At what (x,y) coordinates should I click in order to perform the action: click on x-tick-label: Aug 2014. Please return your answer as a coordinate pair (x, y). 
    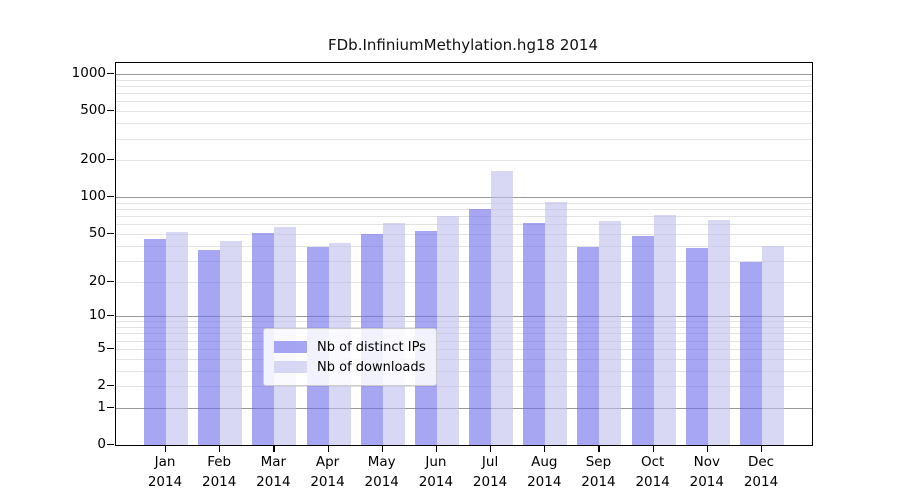
    Looking at the image, I should click on (544, 472).